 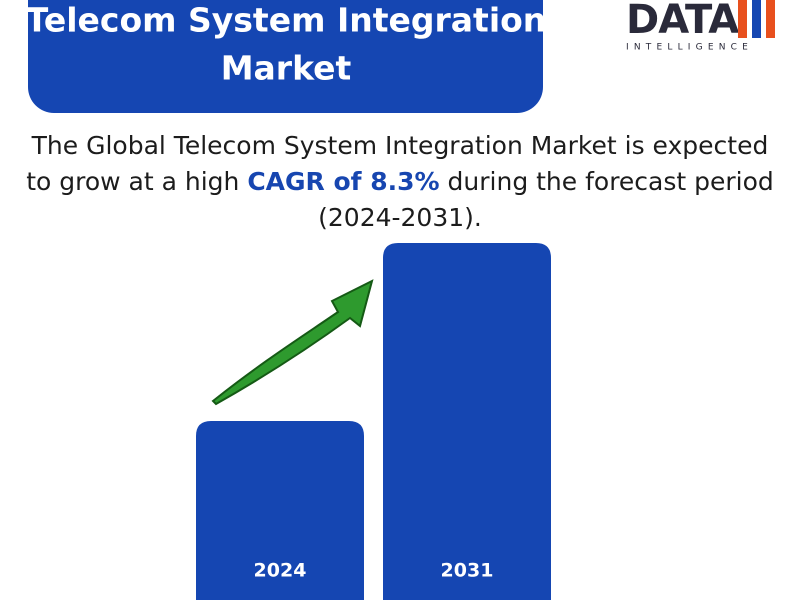 I want to click on header-title: Market, so click(x=286, y=68).